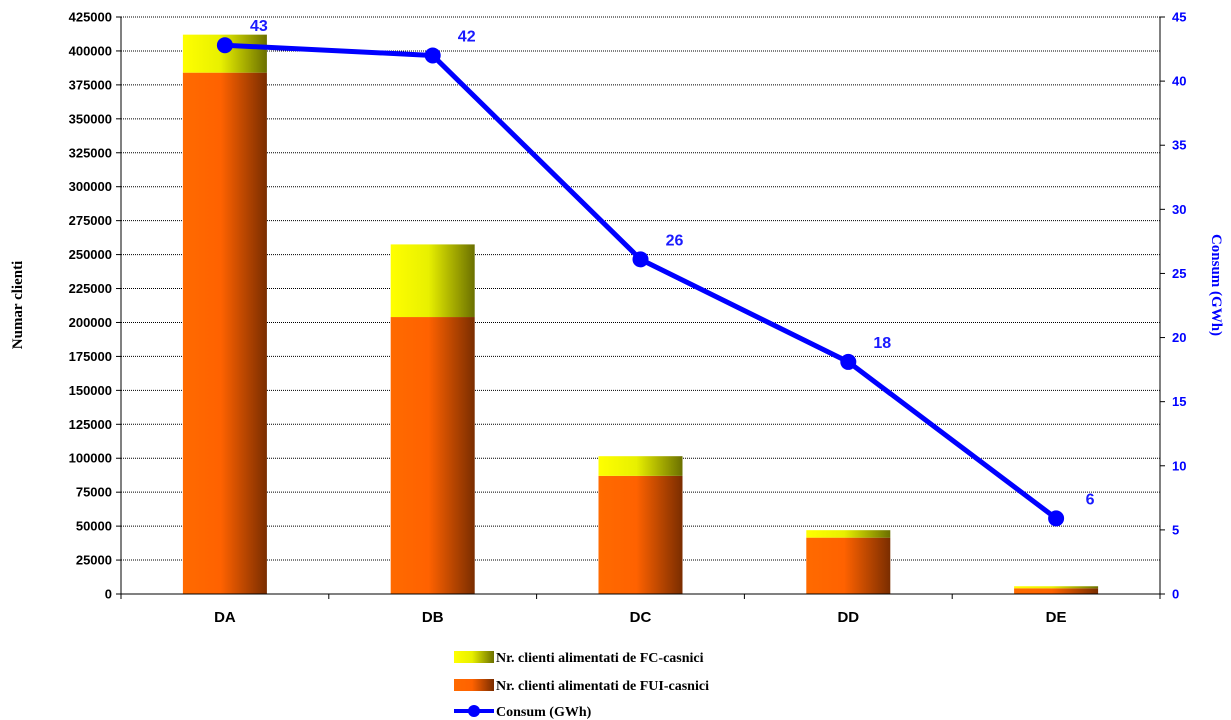 This screenshot has height=720, width=1231. What do you see at coordinates (474, 657) in the screenshot?
I see `legend-swatch-fc` at bounding box center [474, 657].